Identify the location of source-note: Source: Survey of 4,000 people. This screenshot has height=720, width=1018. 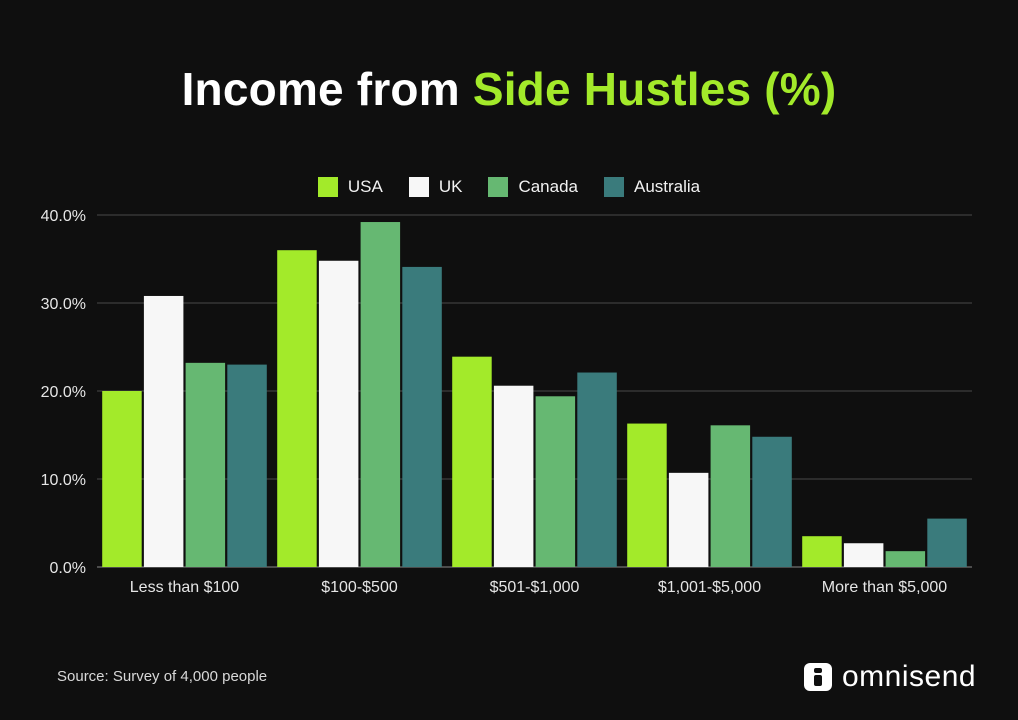
(162, 676).